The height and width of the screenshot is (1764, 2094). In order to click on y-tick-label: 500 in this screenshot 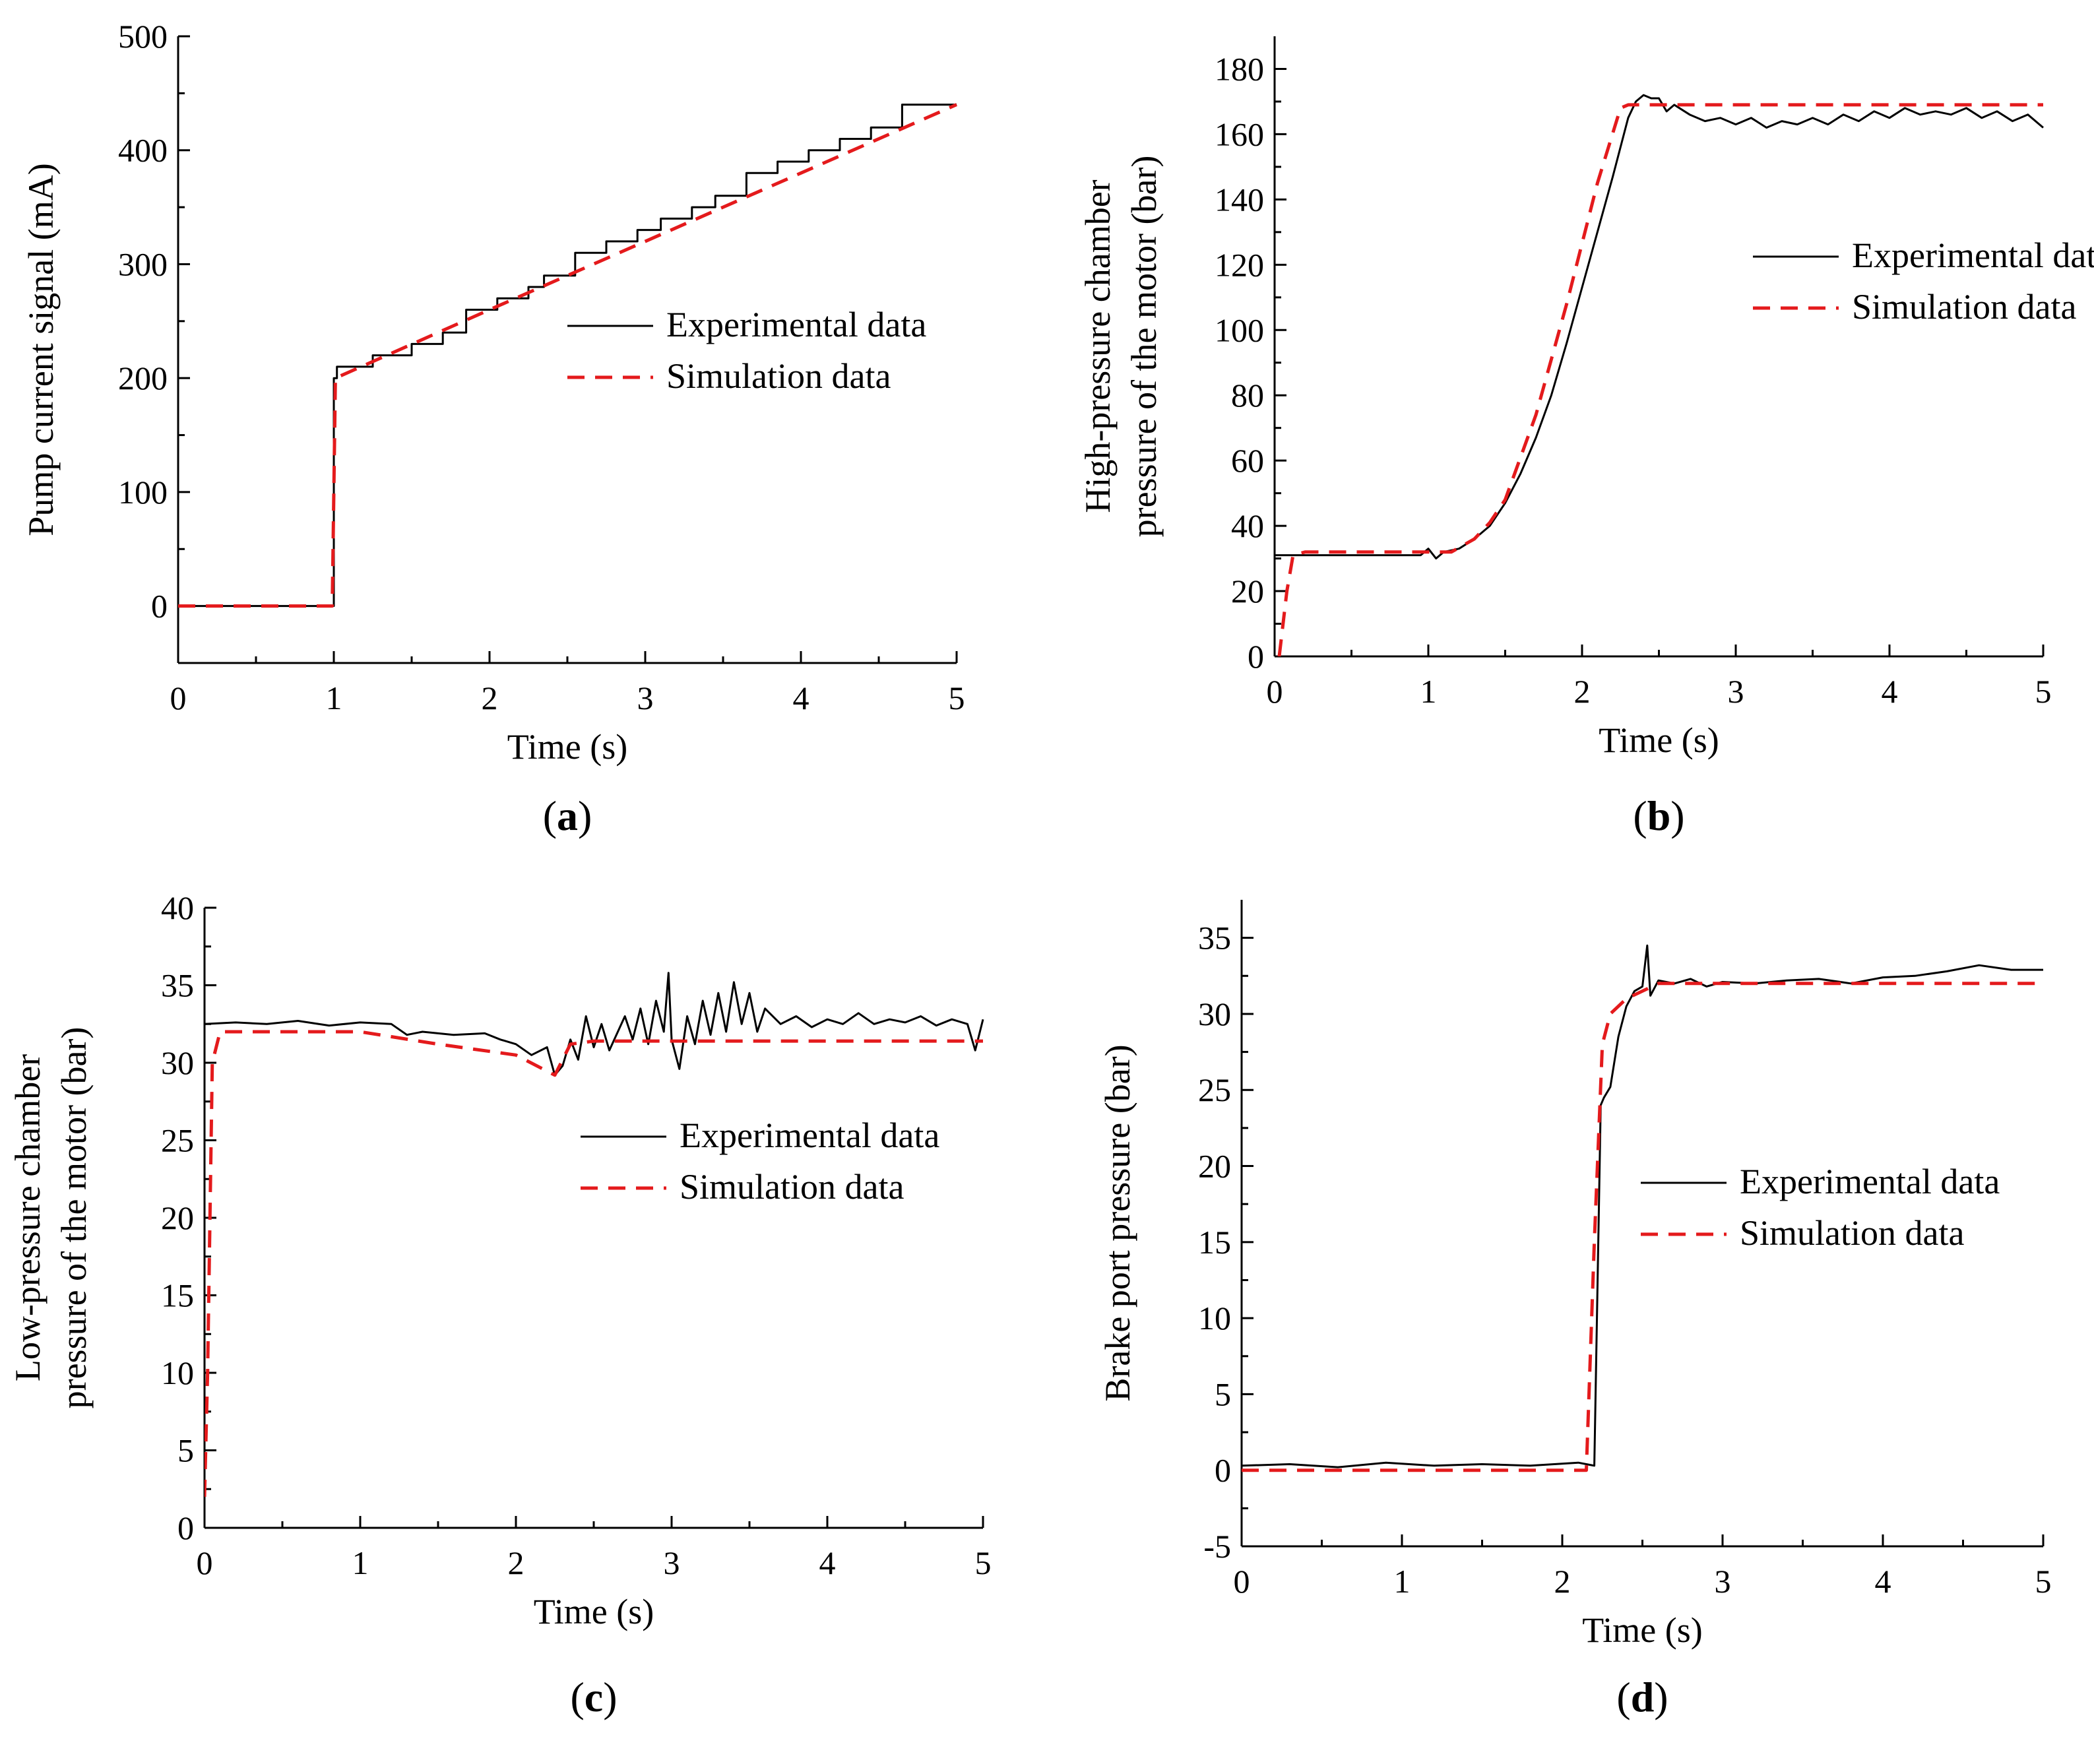, I will do `click(143, 36)`.